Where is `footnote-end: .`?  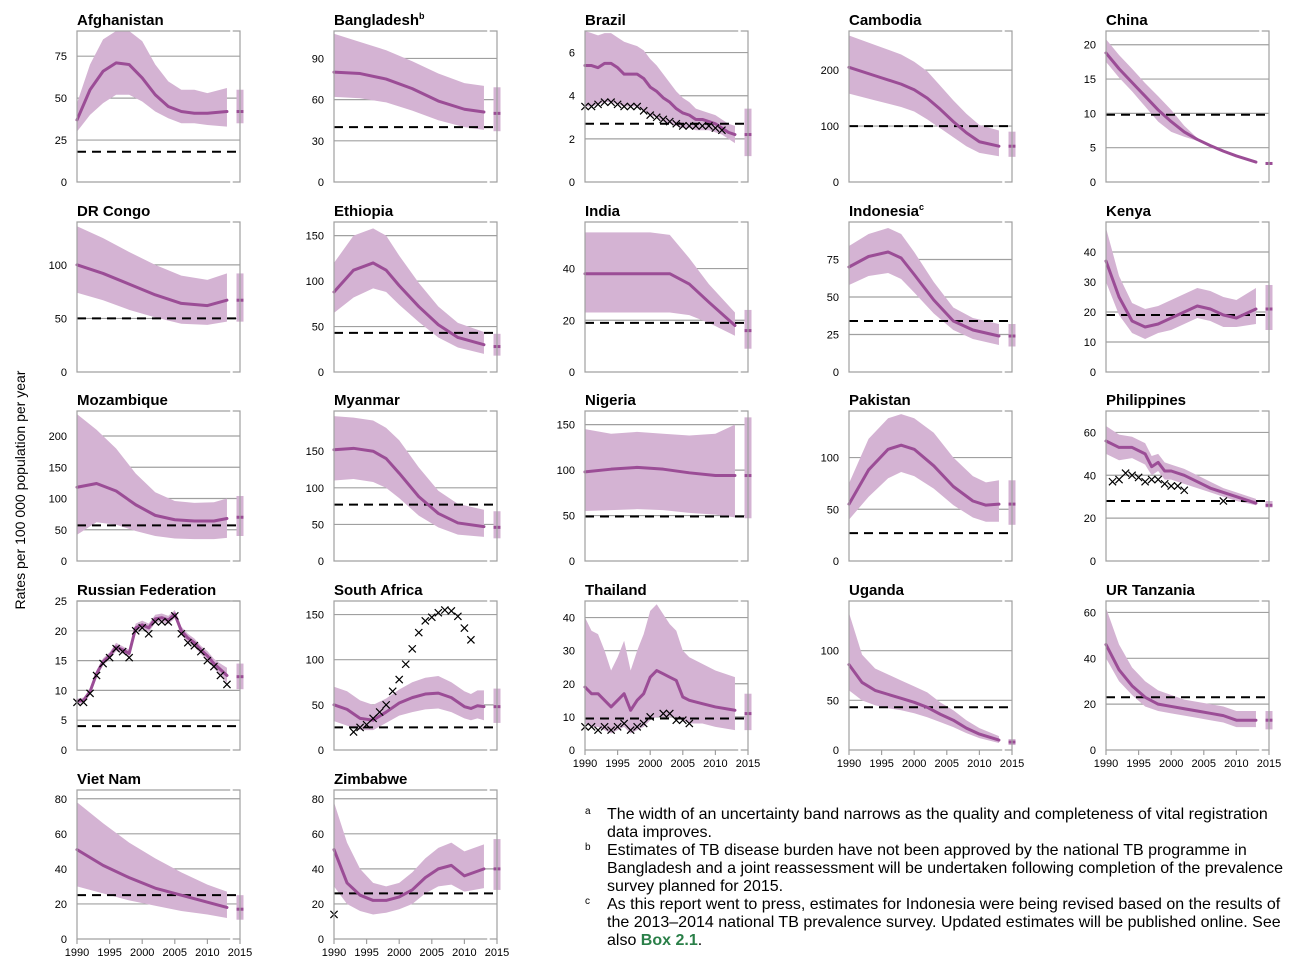
footnote-end: . is located at coordinates (700, 940).